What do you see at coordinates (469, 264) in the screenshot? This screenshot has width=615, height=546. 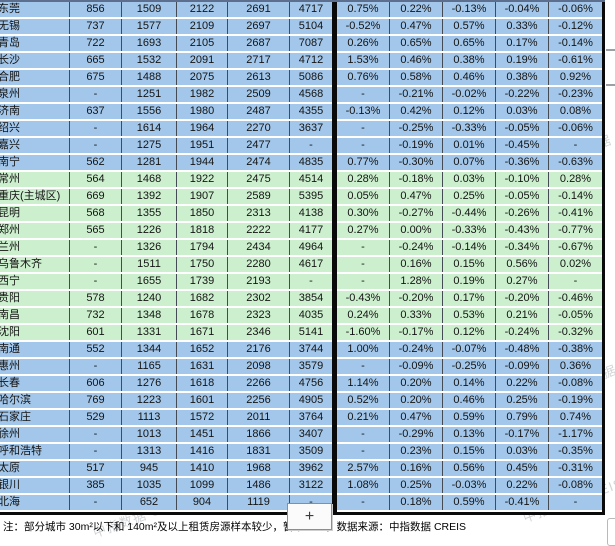 I see `cell-change: 0.15%` at bounding box center [469, 264].